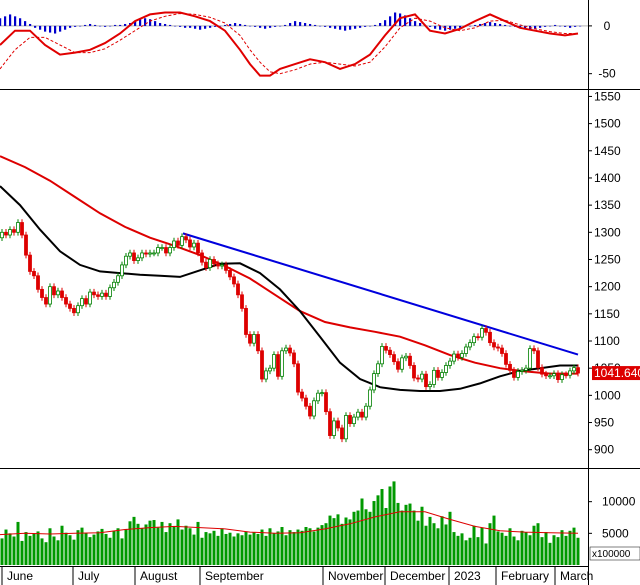 This screenshot has width=640, height=585. I want to click on month-label: December, so click(417, 576).